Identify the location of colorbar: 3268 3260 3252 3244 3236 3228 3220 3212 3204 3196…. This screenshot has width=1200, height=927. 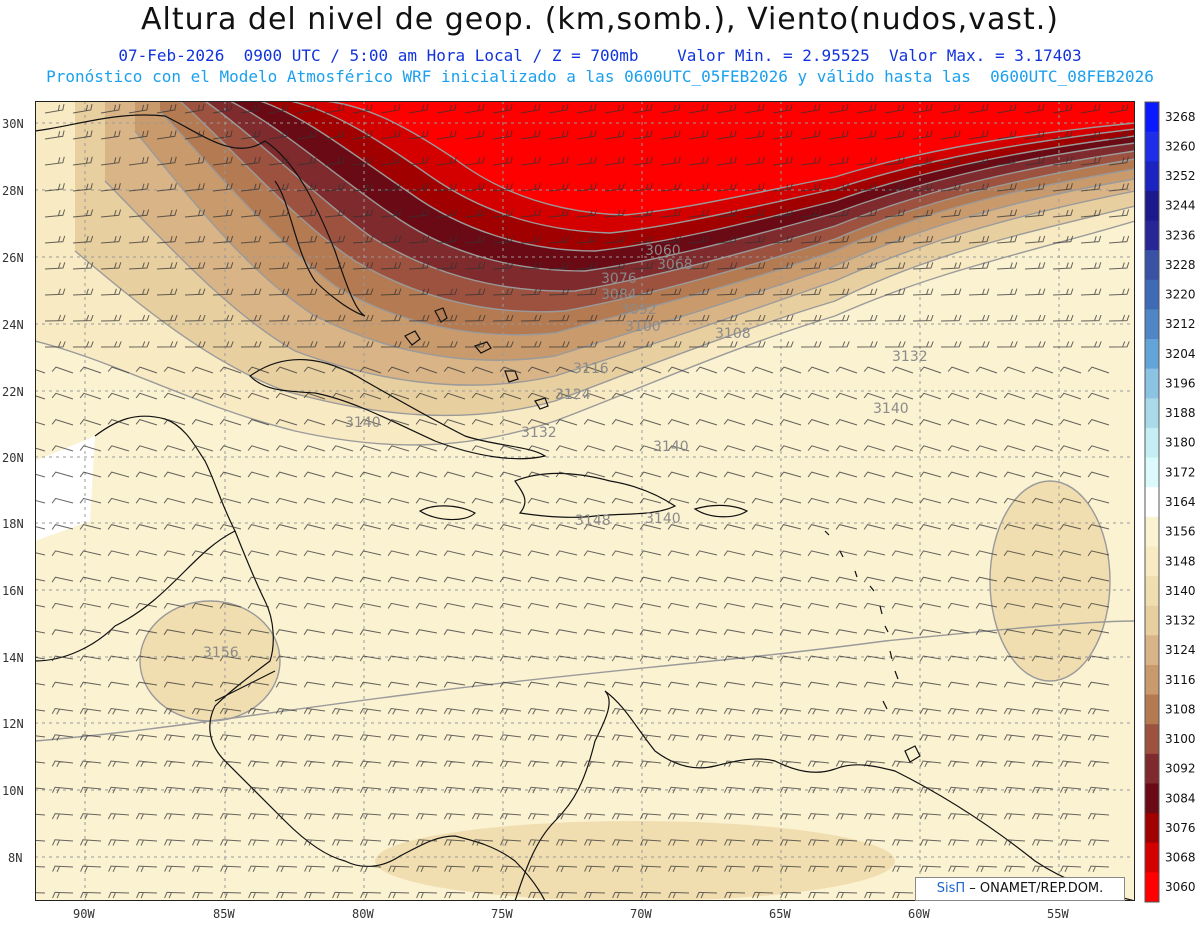
(1170, 502).